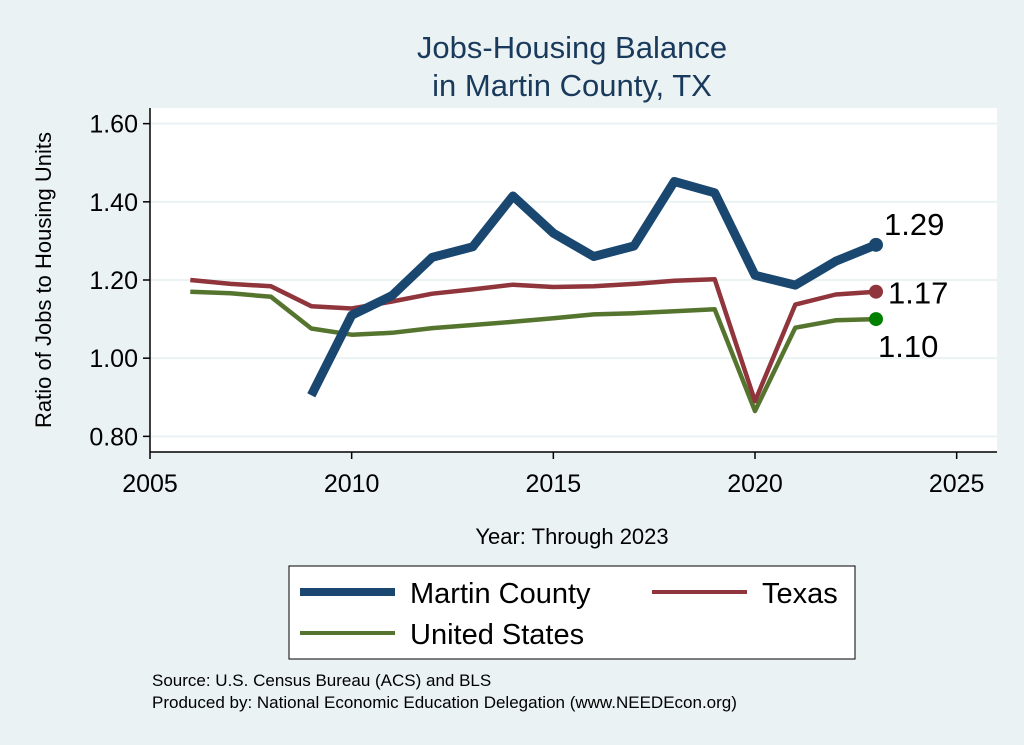 The image size is (1024, 745). Describe the element at coordinates (876, 319) in the screenshot. I see `end-point-united-states` at that location.